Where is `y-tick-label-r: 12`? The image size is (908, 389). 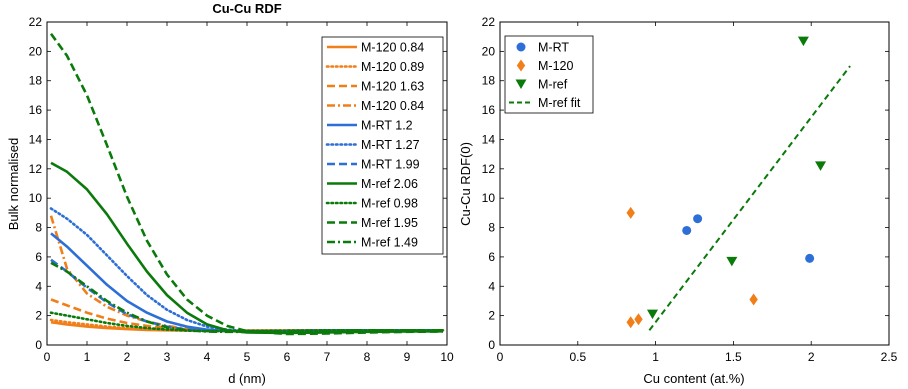 y-tick-label-r: 12 is located at coordinates (489, 169).